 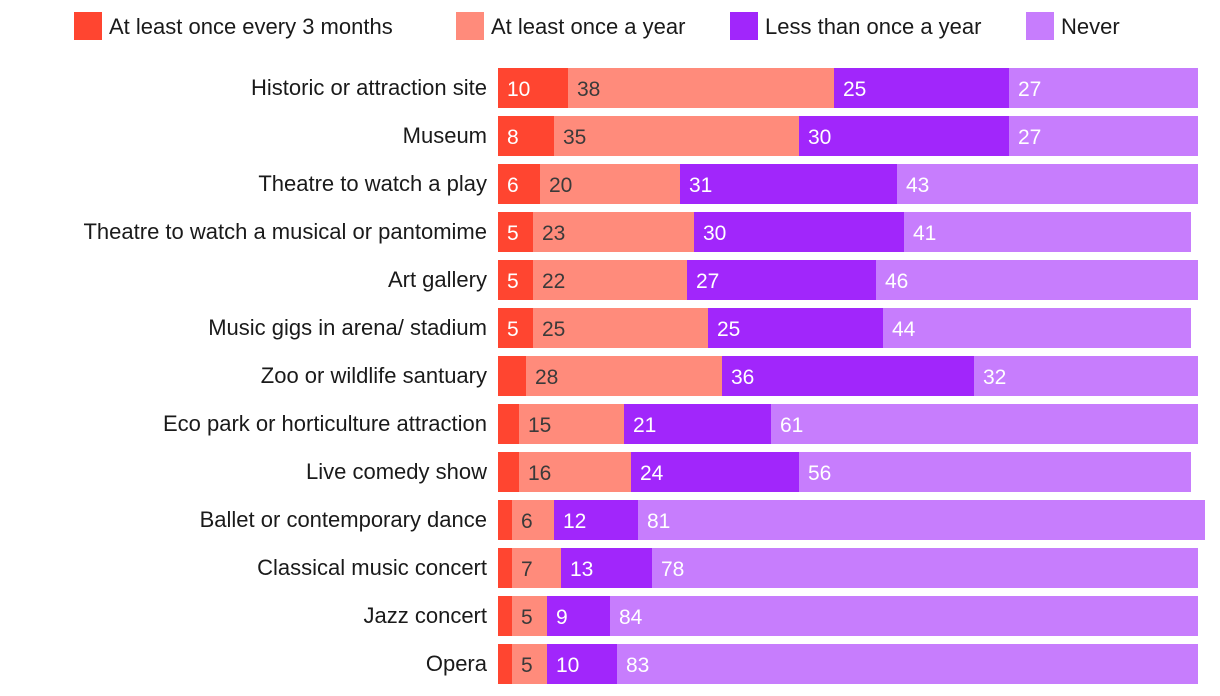 I want to click on data-label-never: 83, so click(x=637, y=665).